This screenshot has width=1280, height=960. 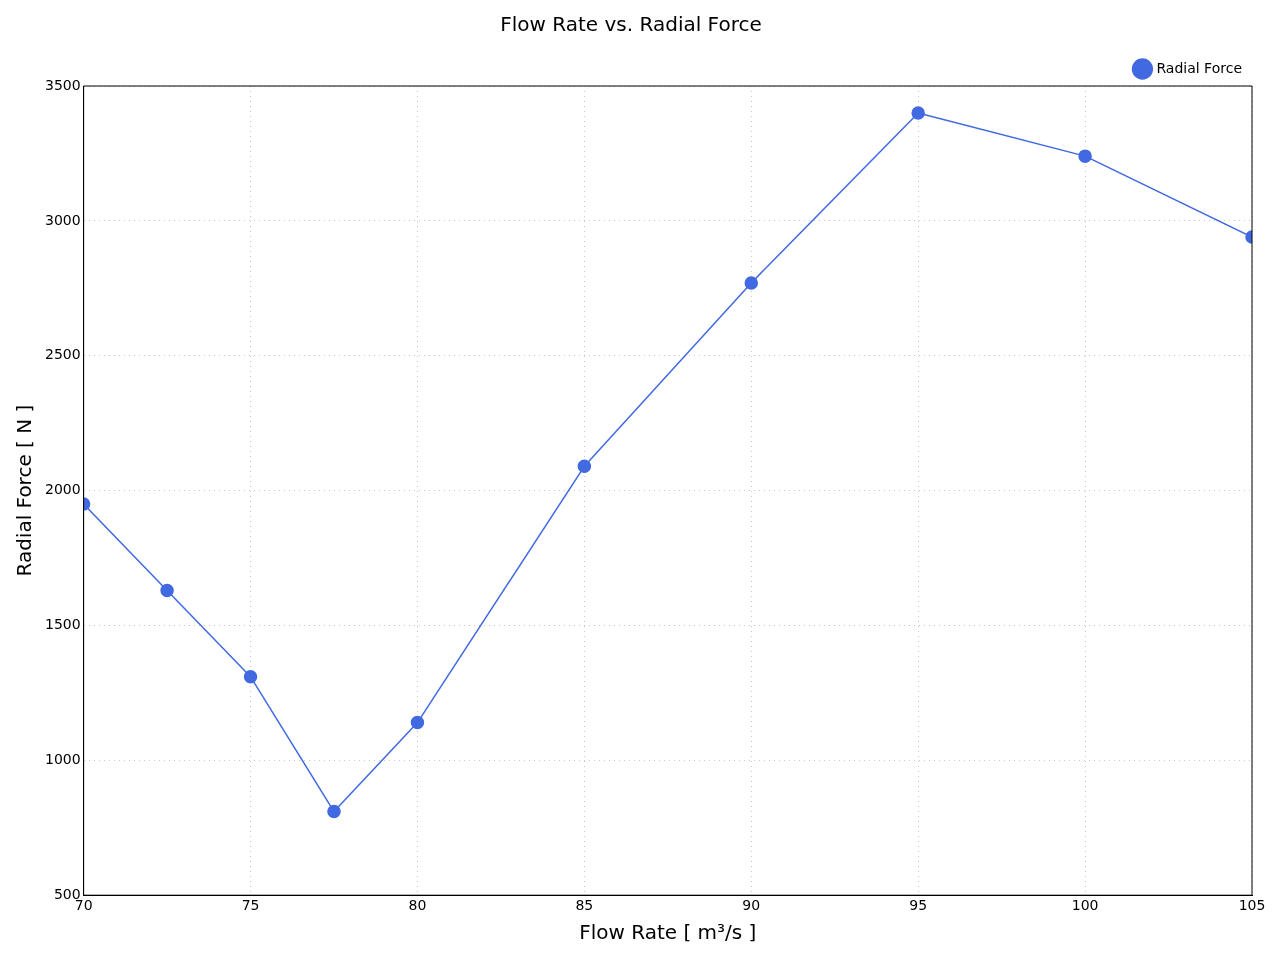 I want to click on y-tick-label: 1000, so click(x=62, y=758).